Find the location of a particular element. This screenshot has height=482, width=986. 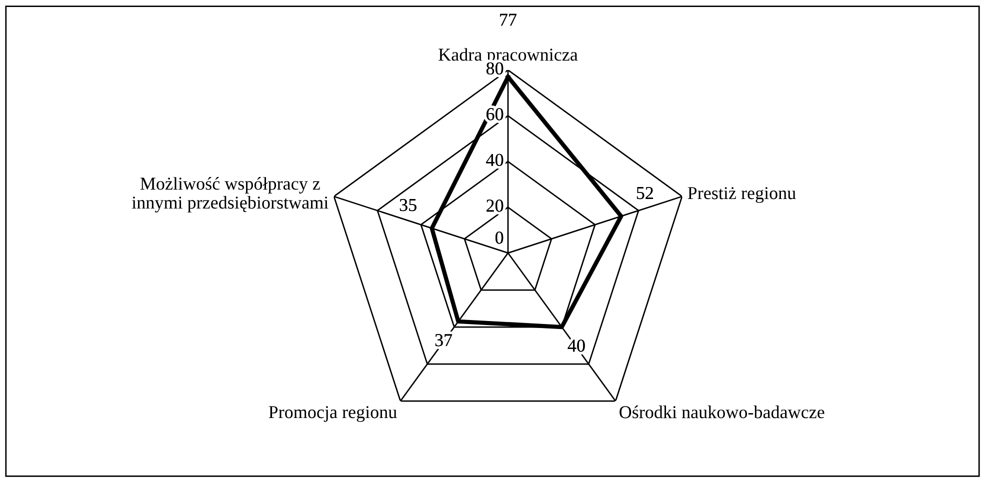

spoke-label: Możliwość współpracy z innymi przedsiębiorstwami is located at coordinates (230, 194).